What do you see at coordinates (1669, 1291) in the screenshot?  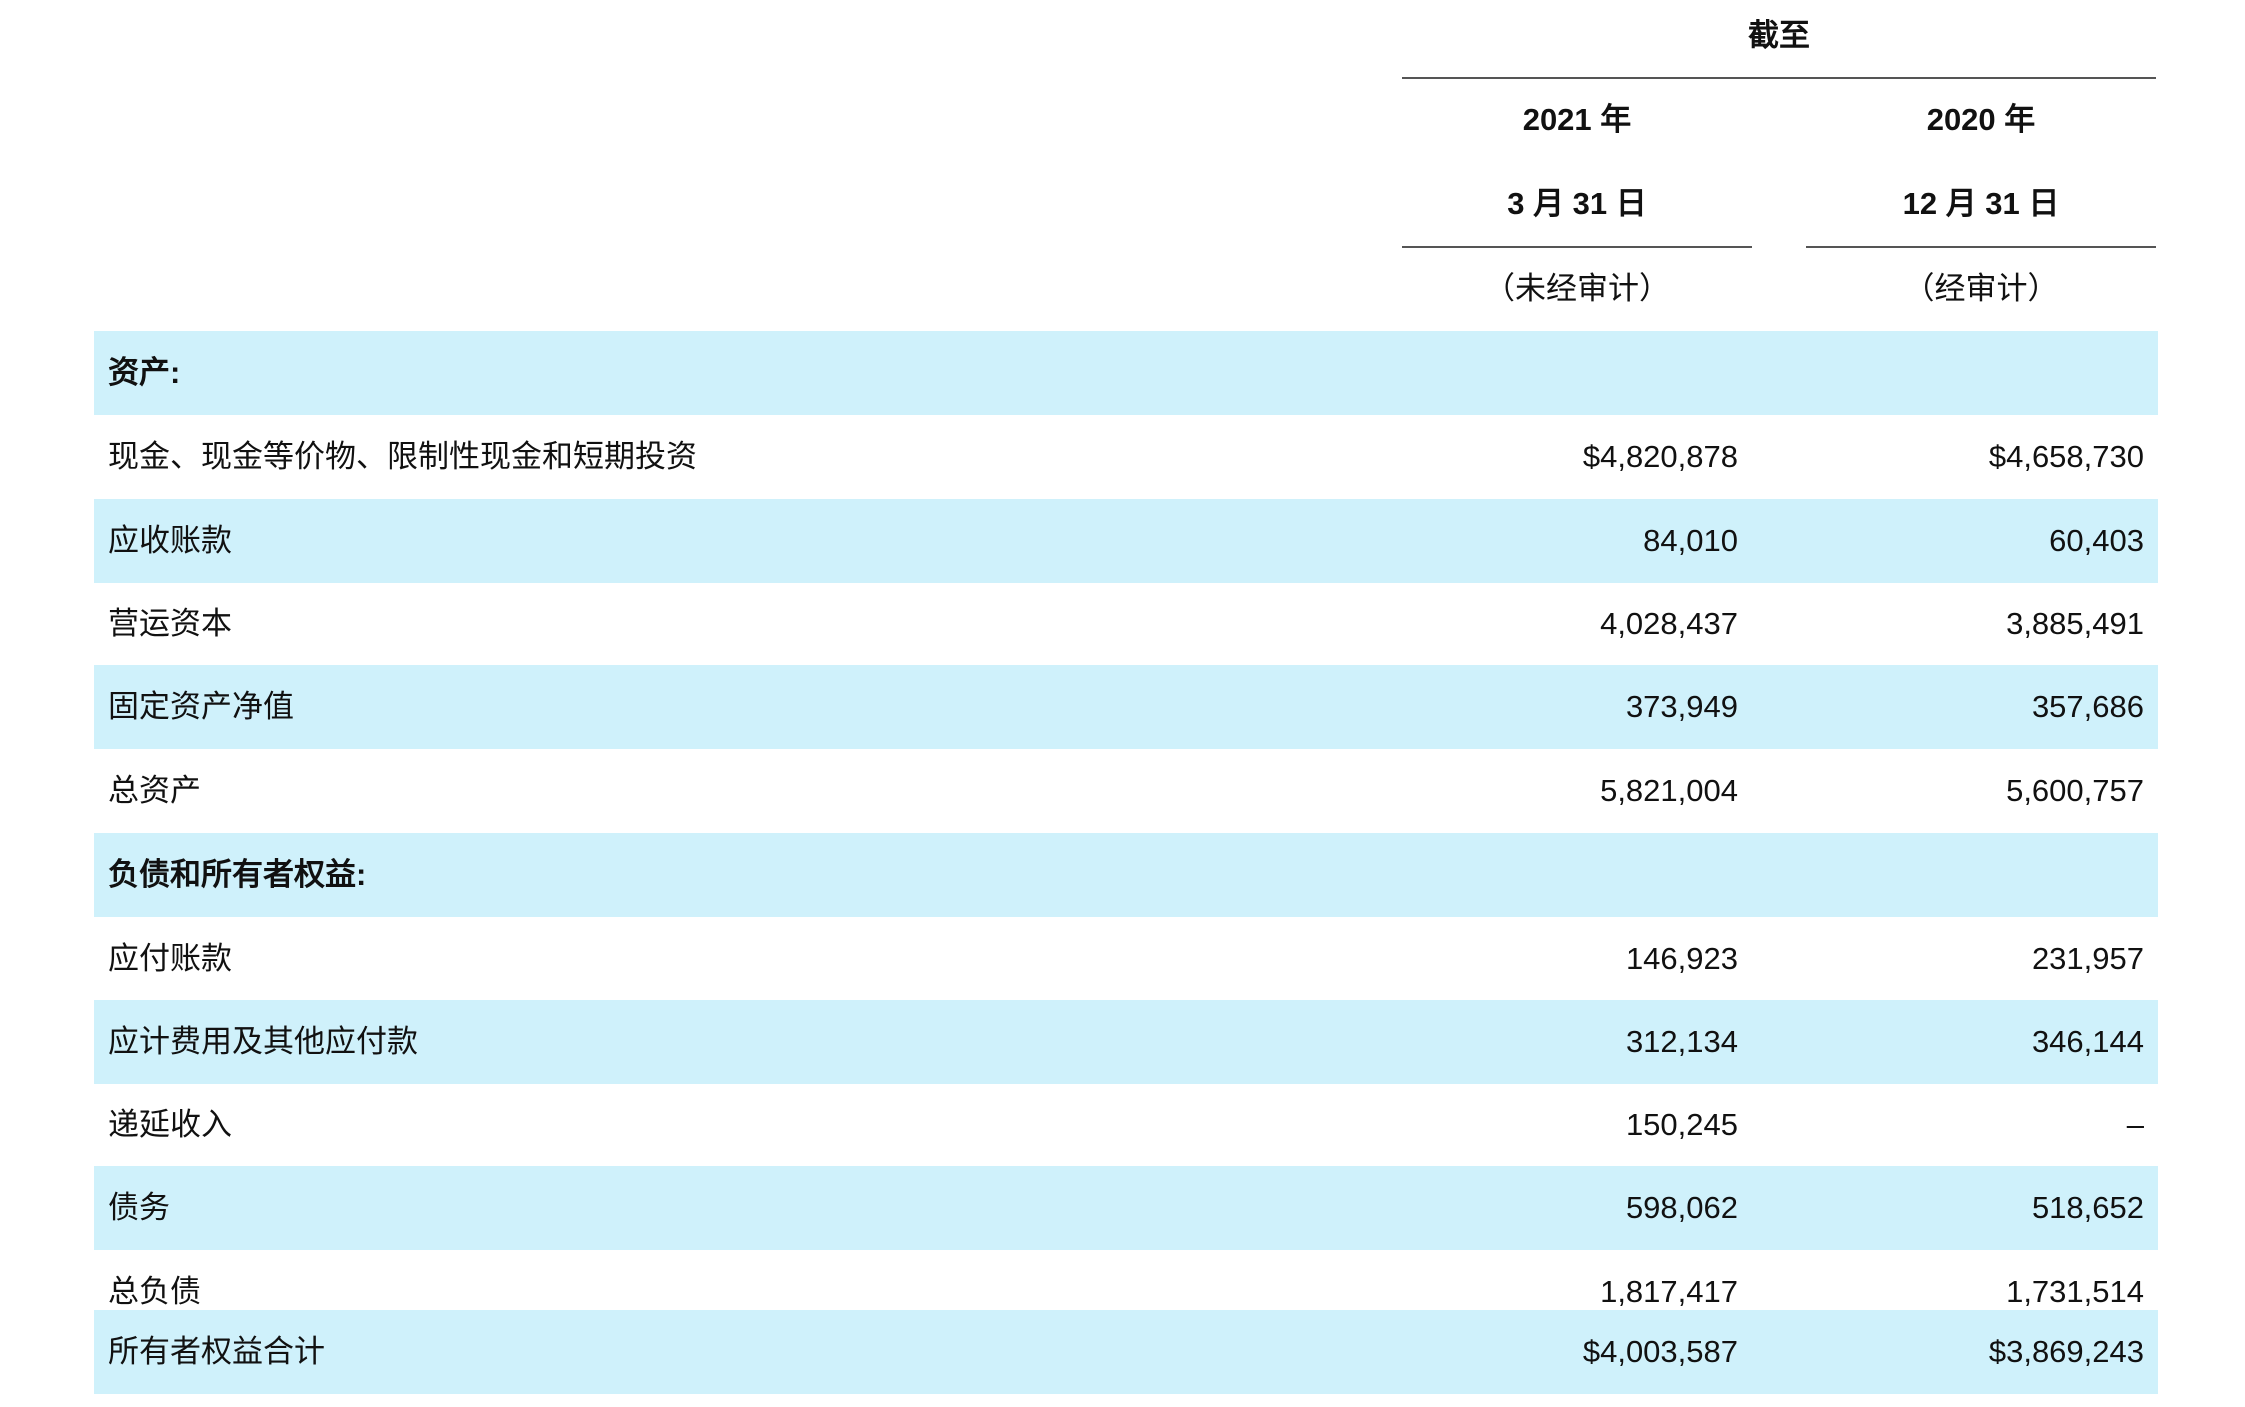 I see `row-value-2021: 1,817,417` at bounding box center [1669, 1291].